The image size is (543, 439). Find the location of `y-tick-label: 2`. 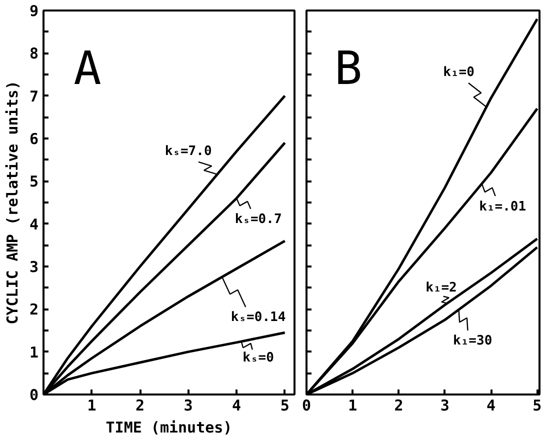

y-tick-label: 2 is located at coordinates (33, 309).